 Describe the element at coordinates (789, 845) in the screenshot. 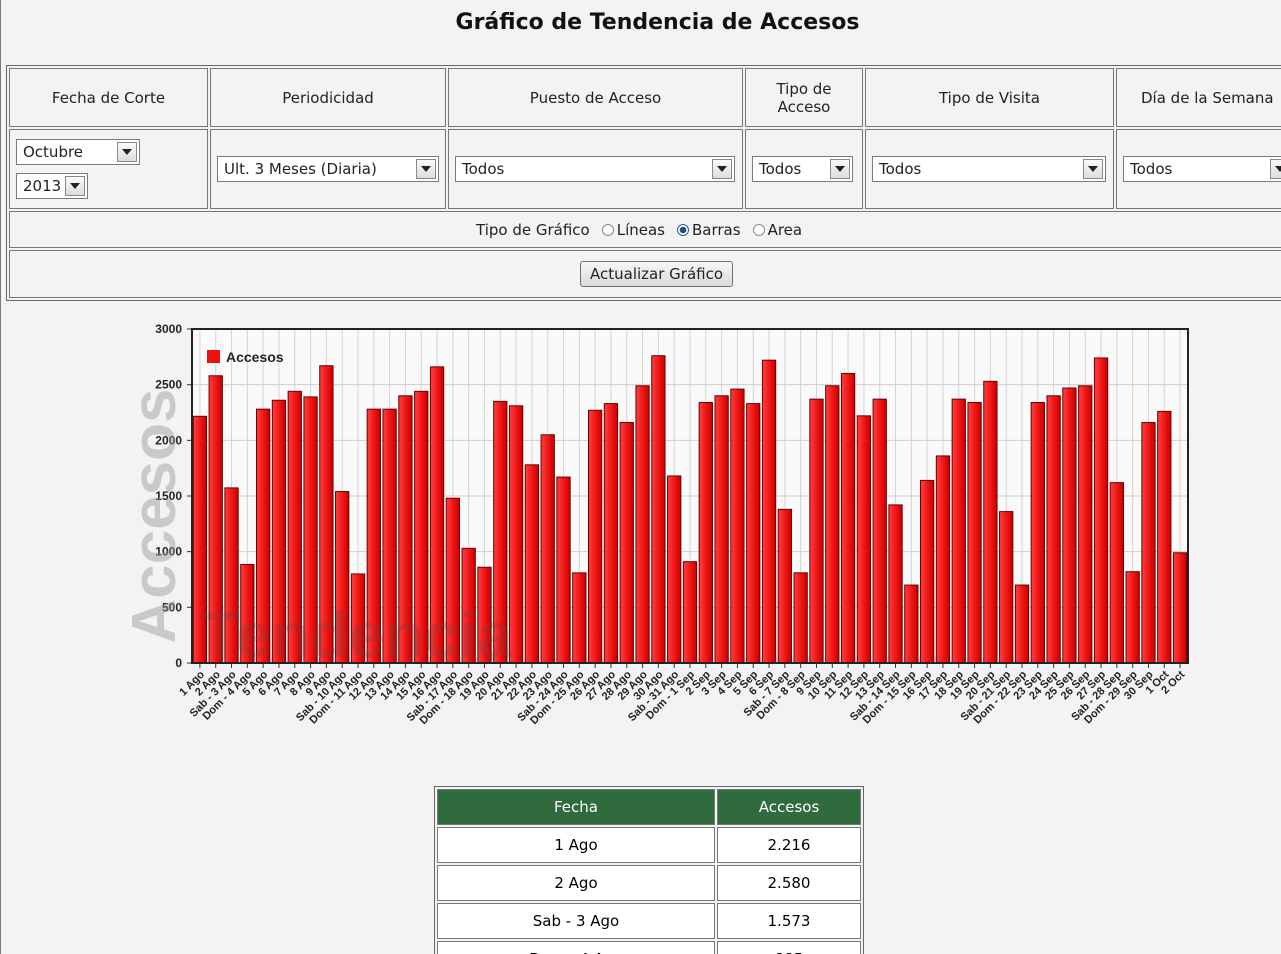

I see `table-cell: 2.216` at that location.